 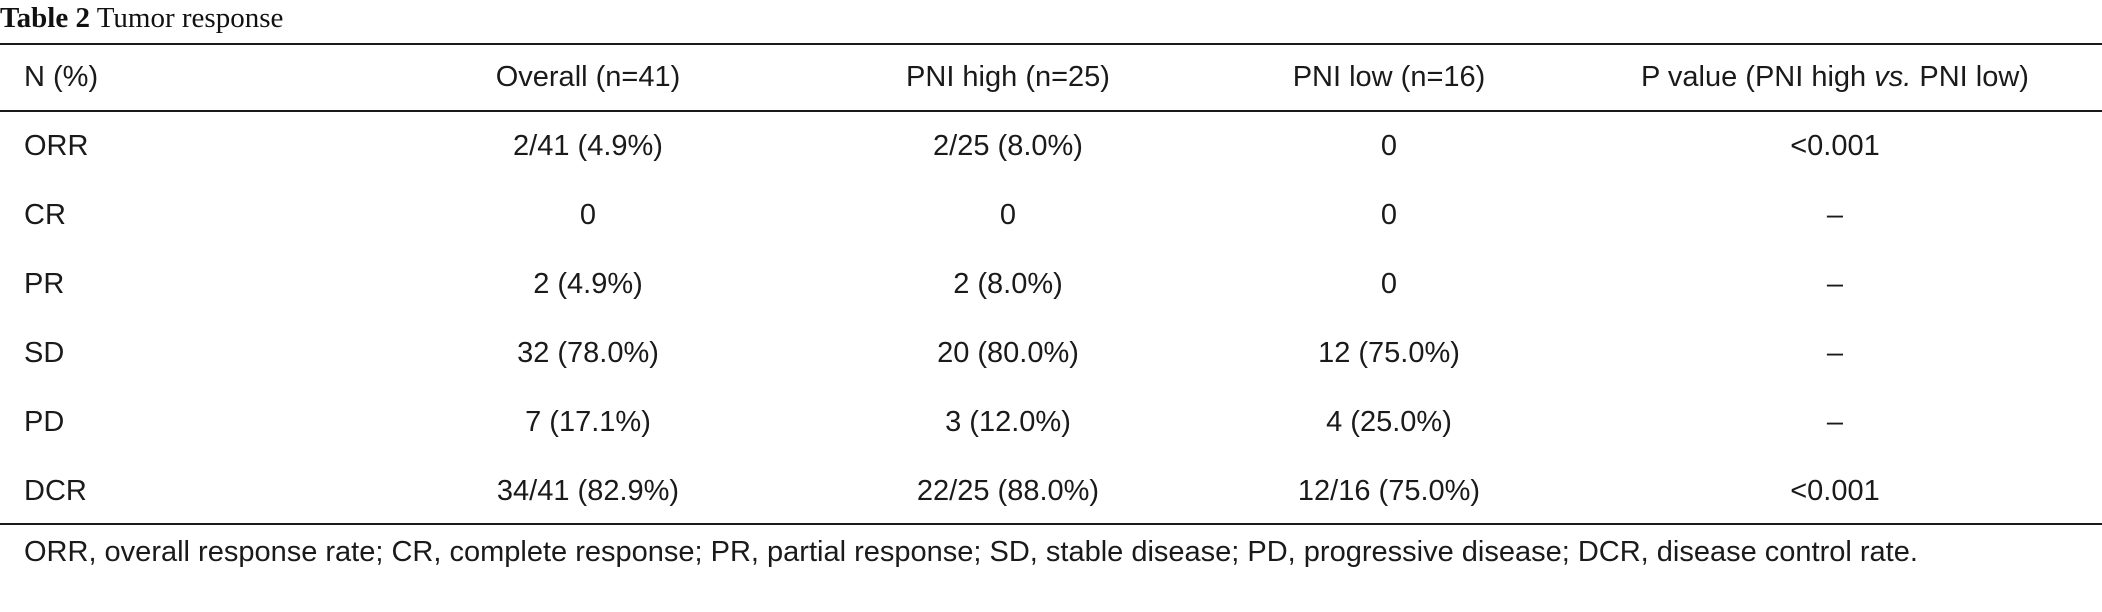 What do you see at coordinates (1051, 524) in the screenshot?
I see `bottom-rule` at bounding box center [1051, 524].